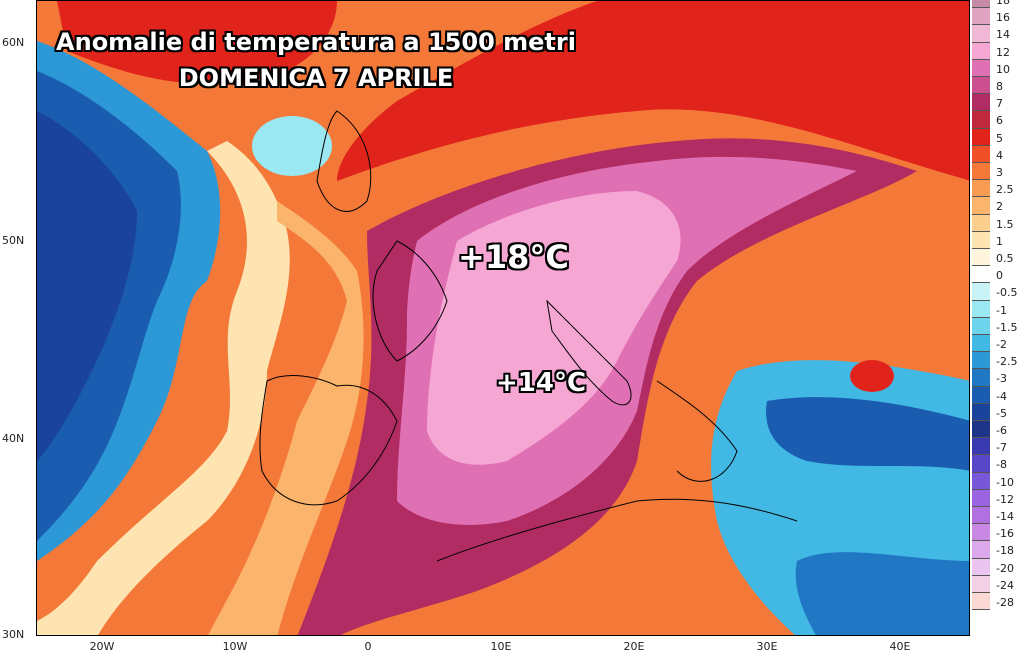  I want to click on legend-row: 4, so click(998, 154).